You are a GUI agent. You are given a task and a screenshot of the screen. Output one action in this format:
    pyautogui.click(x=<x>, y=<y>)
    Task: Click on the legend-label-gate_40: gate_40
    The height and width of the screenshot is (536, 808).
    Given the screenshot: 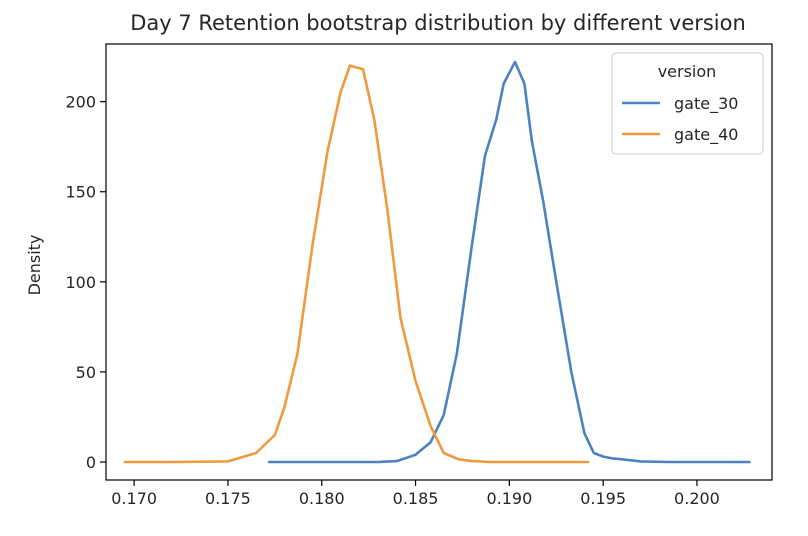 What is the action you would take?
    pyautogui.click(x=706, y=135)
    